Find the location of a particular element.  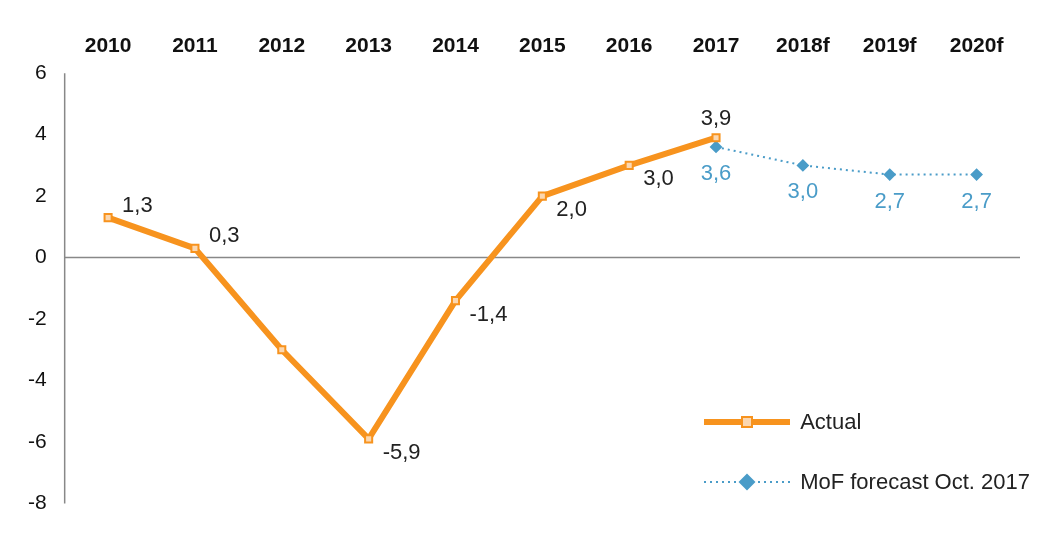

x-tick-label: 2010 is located at coordinates (108, 45).